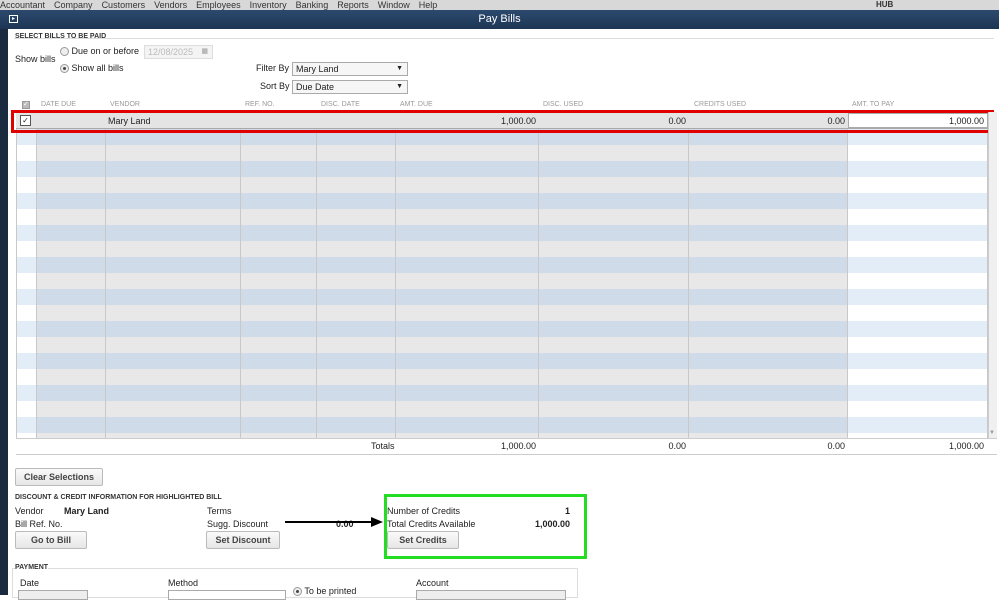  I want to click on row-checkbox: ✓, so click(25, 120).